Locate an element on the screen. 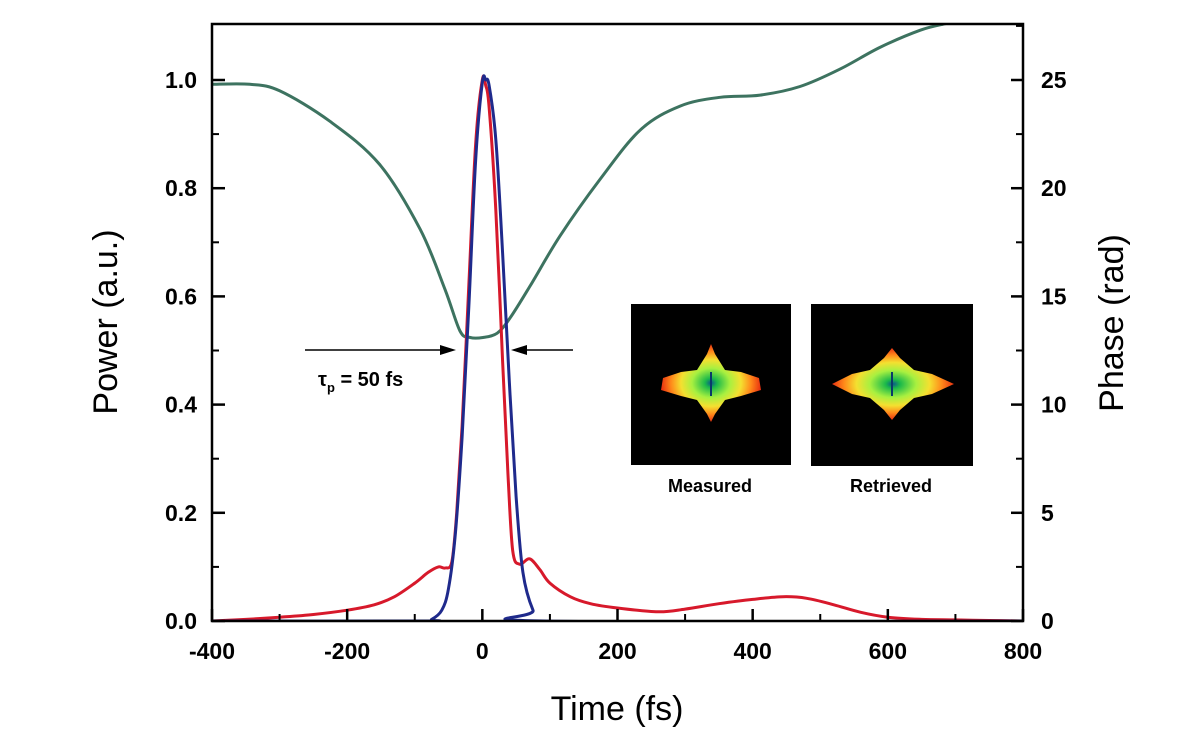 This screenshot has height=748, width=1192. y-tick-label: 0.2 is located at coordinates (181, 513).